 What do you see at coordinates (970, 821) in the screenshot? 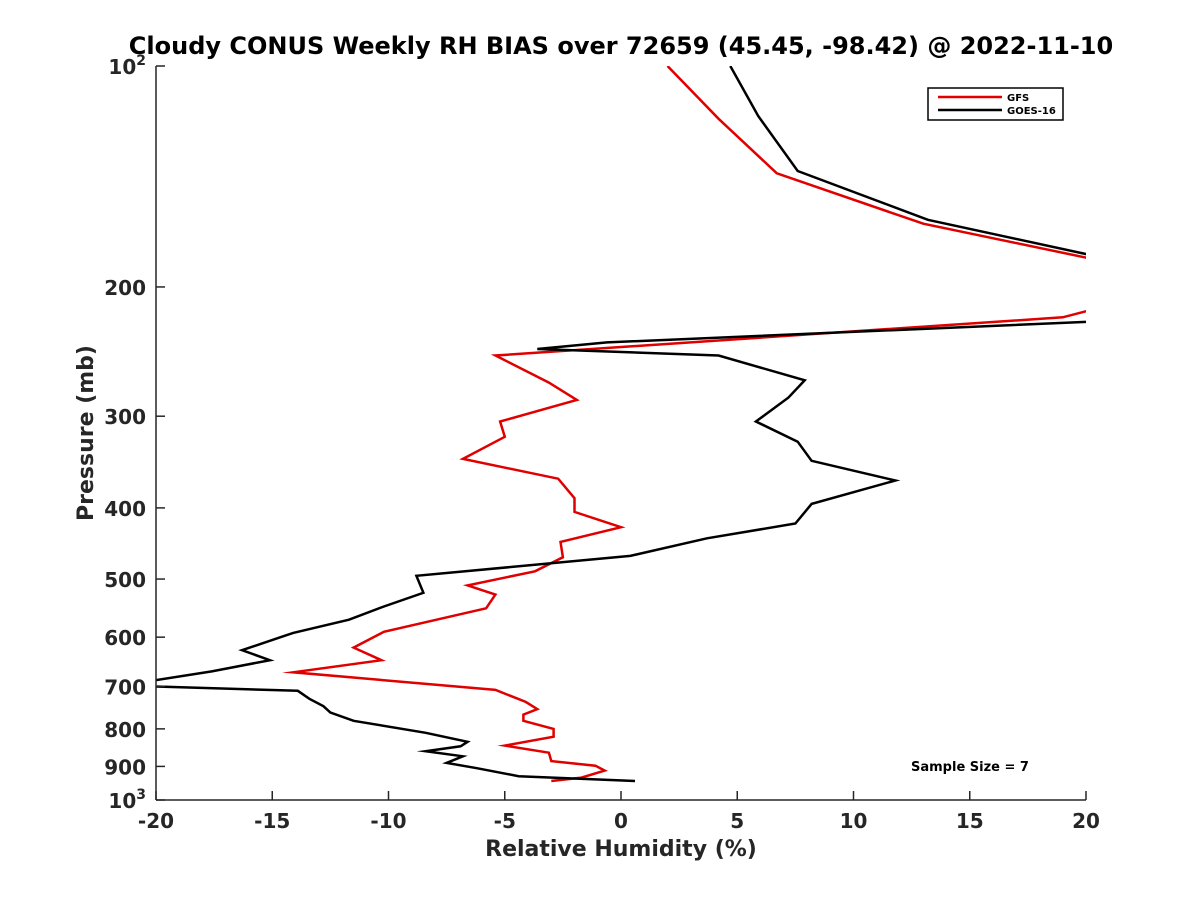
I see `x-tick-label: 15` at bounding box center [970, 821].